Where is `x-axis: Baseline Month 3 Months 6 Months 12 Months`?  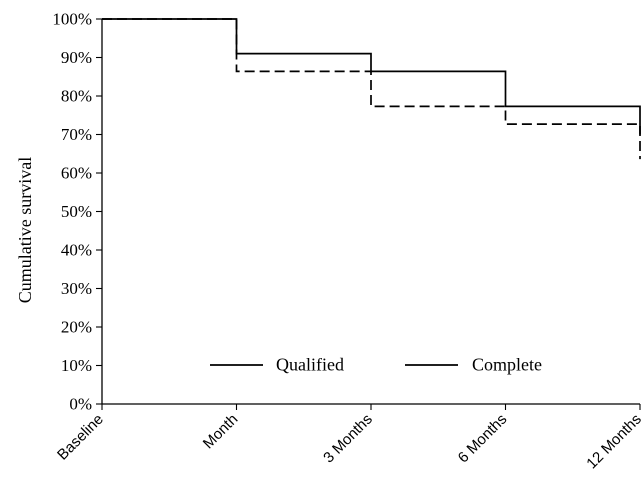
x-axis: Baseline Month 3 Months 6 Months 12 Months is located at coordinates (348, 438).